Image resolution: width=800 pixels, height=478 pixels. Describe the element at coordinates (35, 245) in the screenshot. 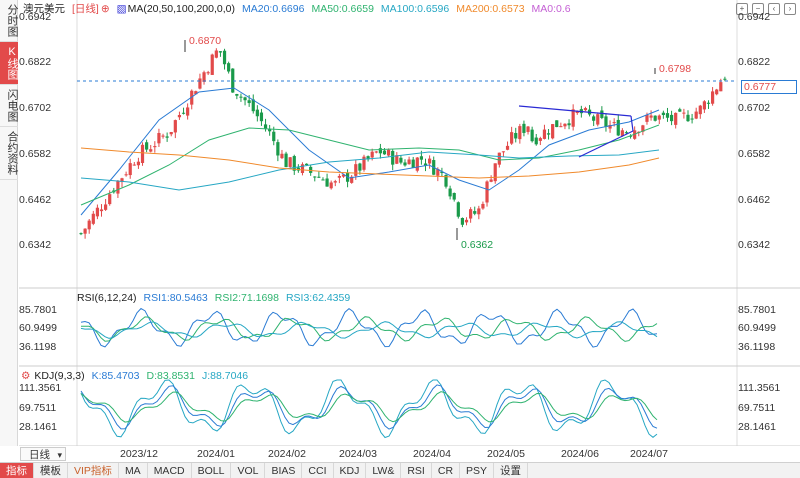

I see `price-tick-left: 0.6342` at that location.